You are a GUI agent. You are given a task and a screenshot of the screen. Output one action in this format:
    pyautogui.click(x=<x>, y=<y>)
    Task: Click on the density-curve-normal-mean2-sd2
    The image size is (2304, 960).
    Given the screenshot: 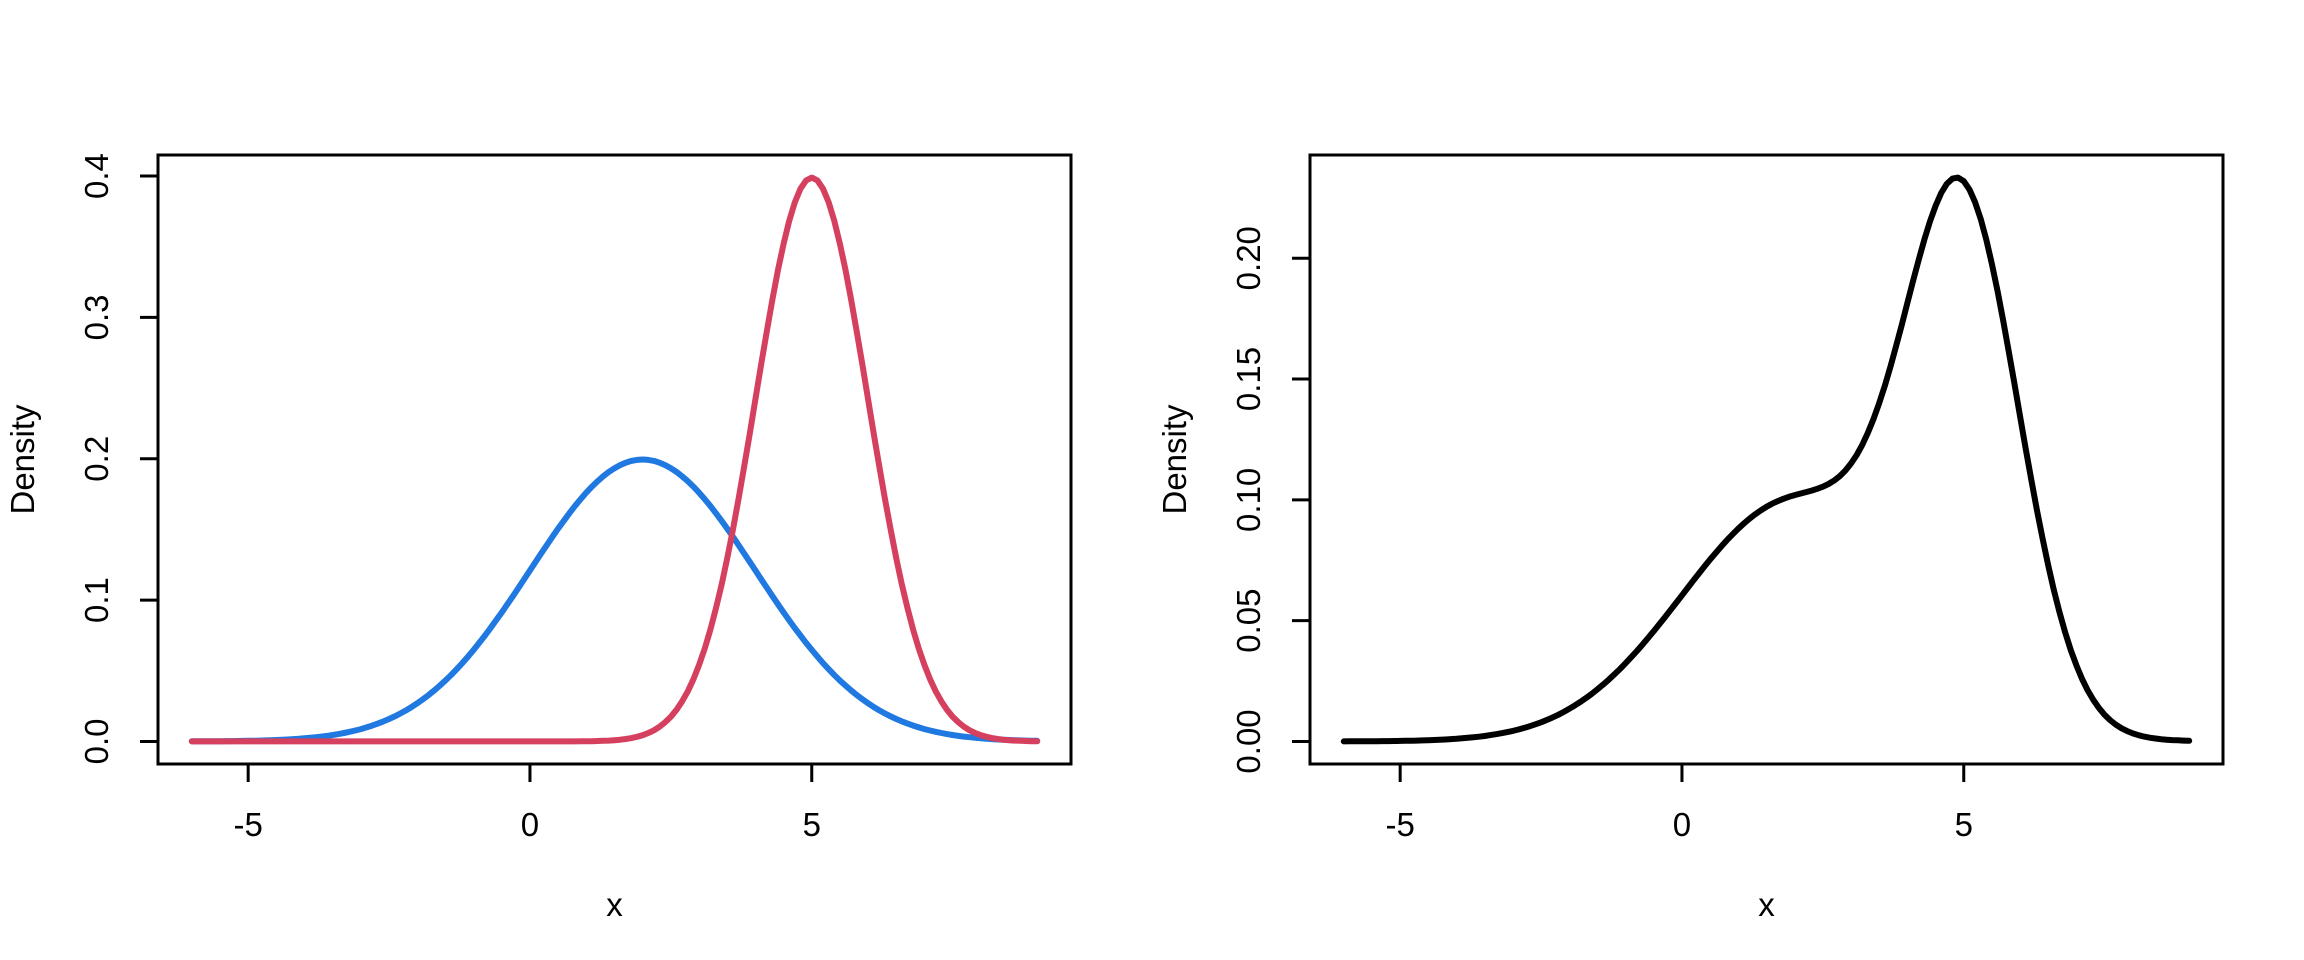 What is the action you would take?
    pyautogui.click(x=614, y=600)
    